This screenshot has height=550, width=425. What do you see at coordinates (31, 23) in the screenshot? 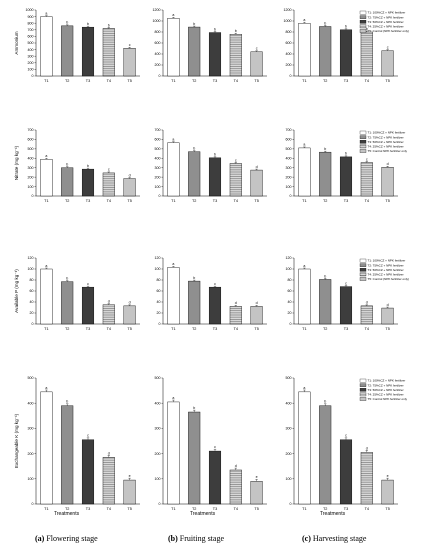
I see `y-tick-label: 800` at bounding box center [31, 23].